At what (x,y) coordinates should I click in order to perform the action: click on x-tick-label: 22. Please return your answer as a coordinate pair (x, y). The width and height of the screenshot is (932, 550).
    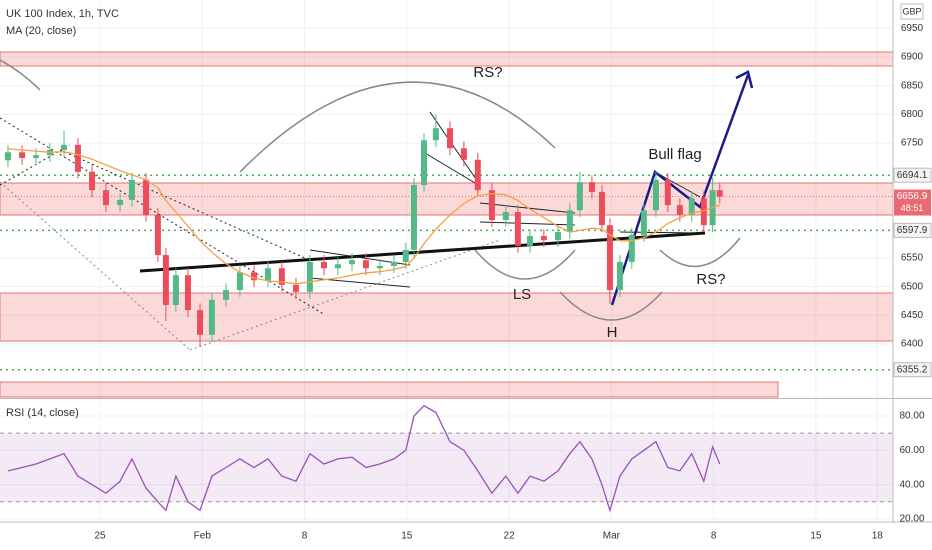
    Looking at the image, I should click on (510, 536).